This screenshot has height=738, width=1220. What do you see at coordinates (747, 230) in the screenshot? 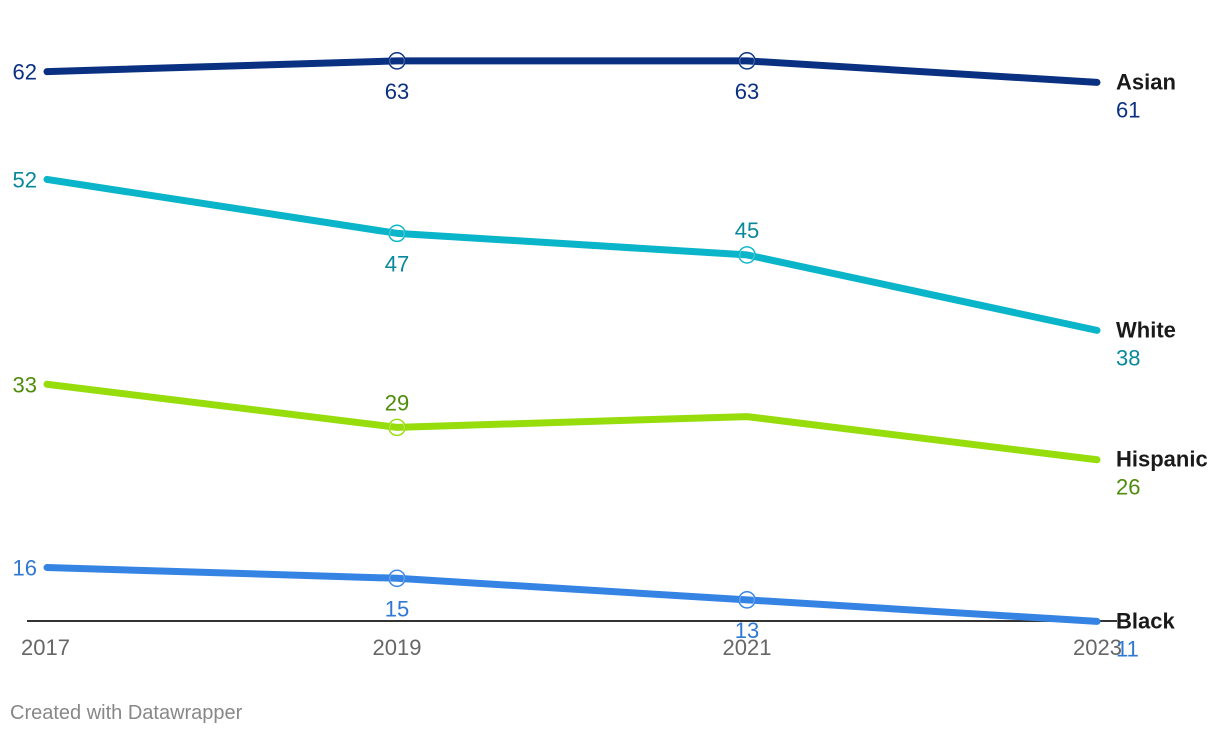
I see `data-label: 45` at bounding box center [747, 230].